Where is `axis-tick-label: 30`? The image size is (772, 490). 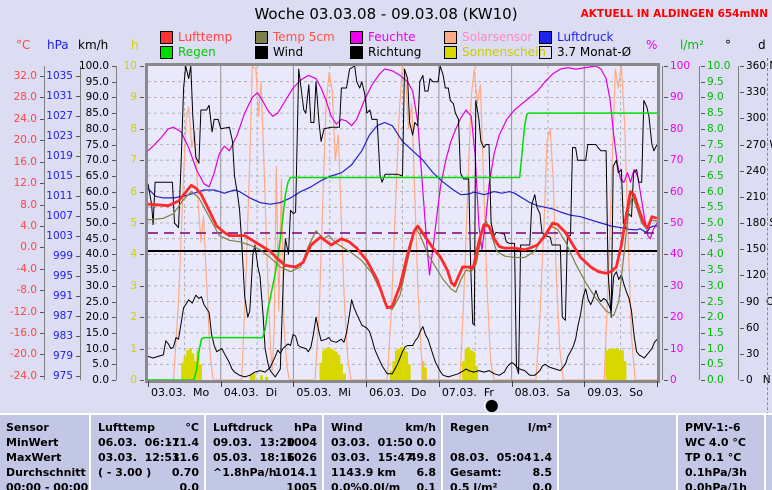
axis-tick-label: 30 is located at coordinates (753, 353).